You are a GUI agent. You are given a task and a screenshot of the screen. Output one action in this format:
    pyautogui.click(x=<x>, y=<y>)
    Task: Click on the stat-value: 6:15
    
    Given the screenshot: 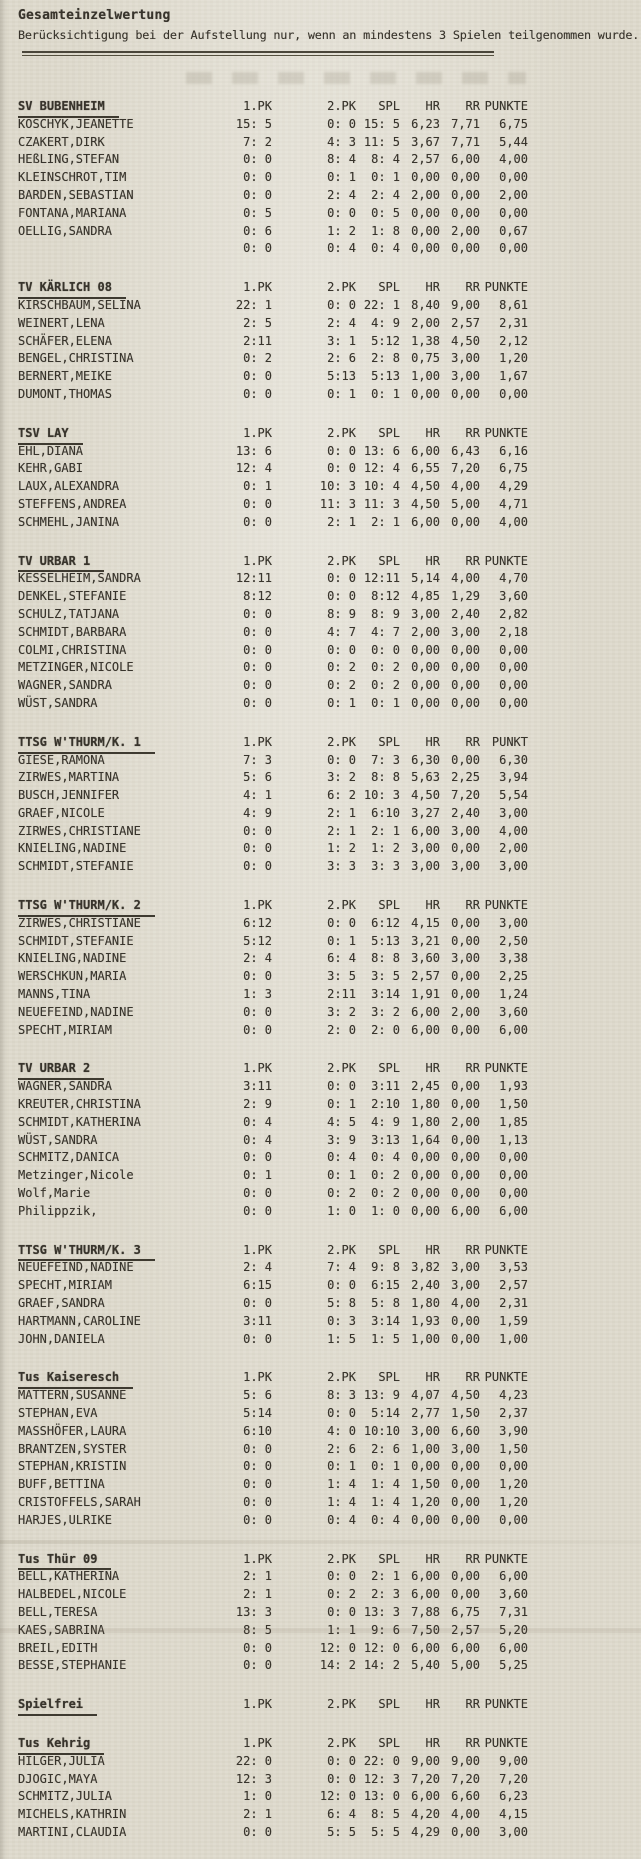 What is the action you would take?
    pyautogui.click(x=385, y=1285)
    